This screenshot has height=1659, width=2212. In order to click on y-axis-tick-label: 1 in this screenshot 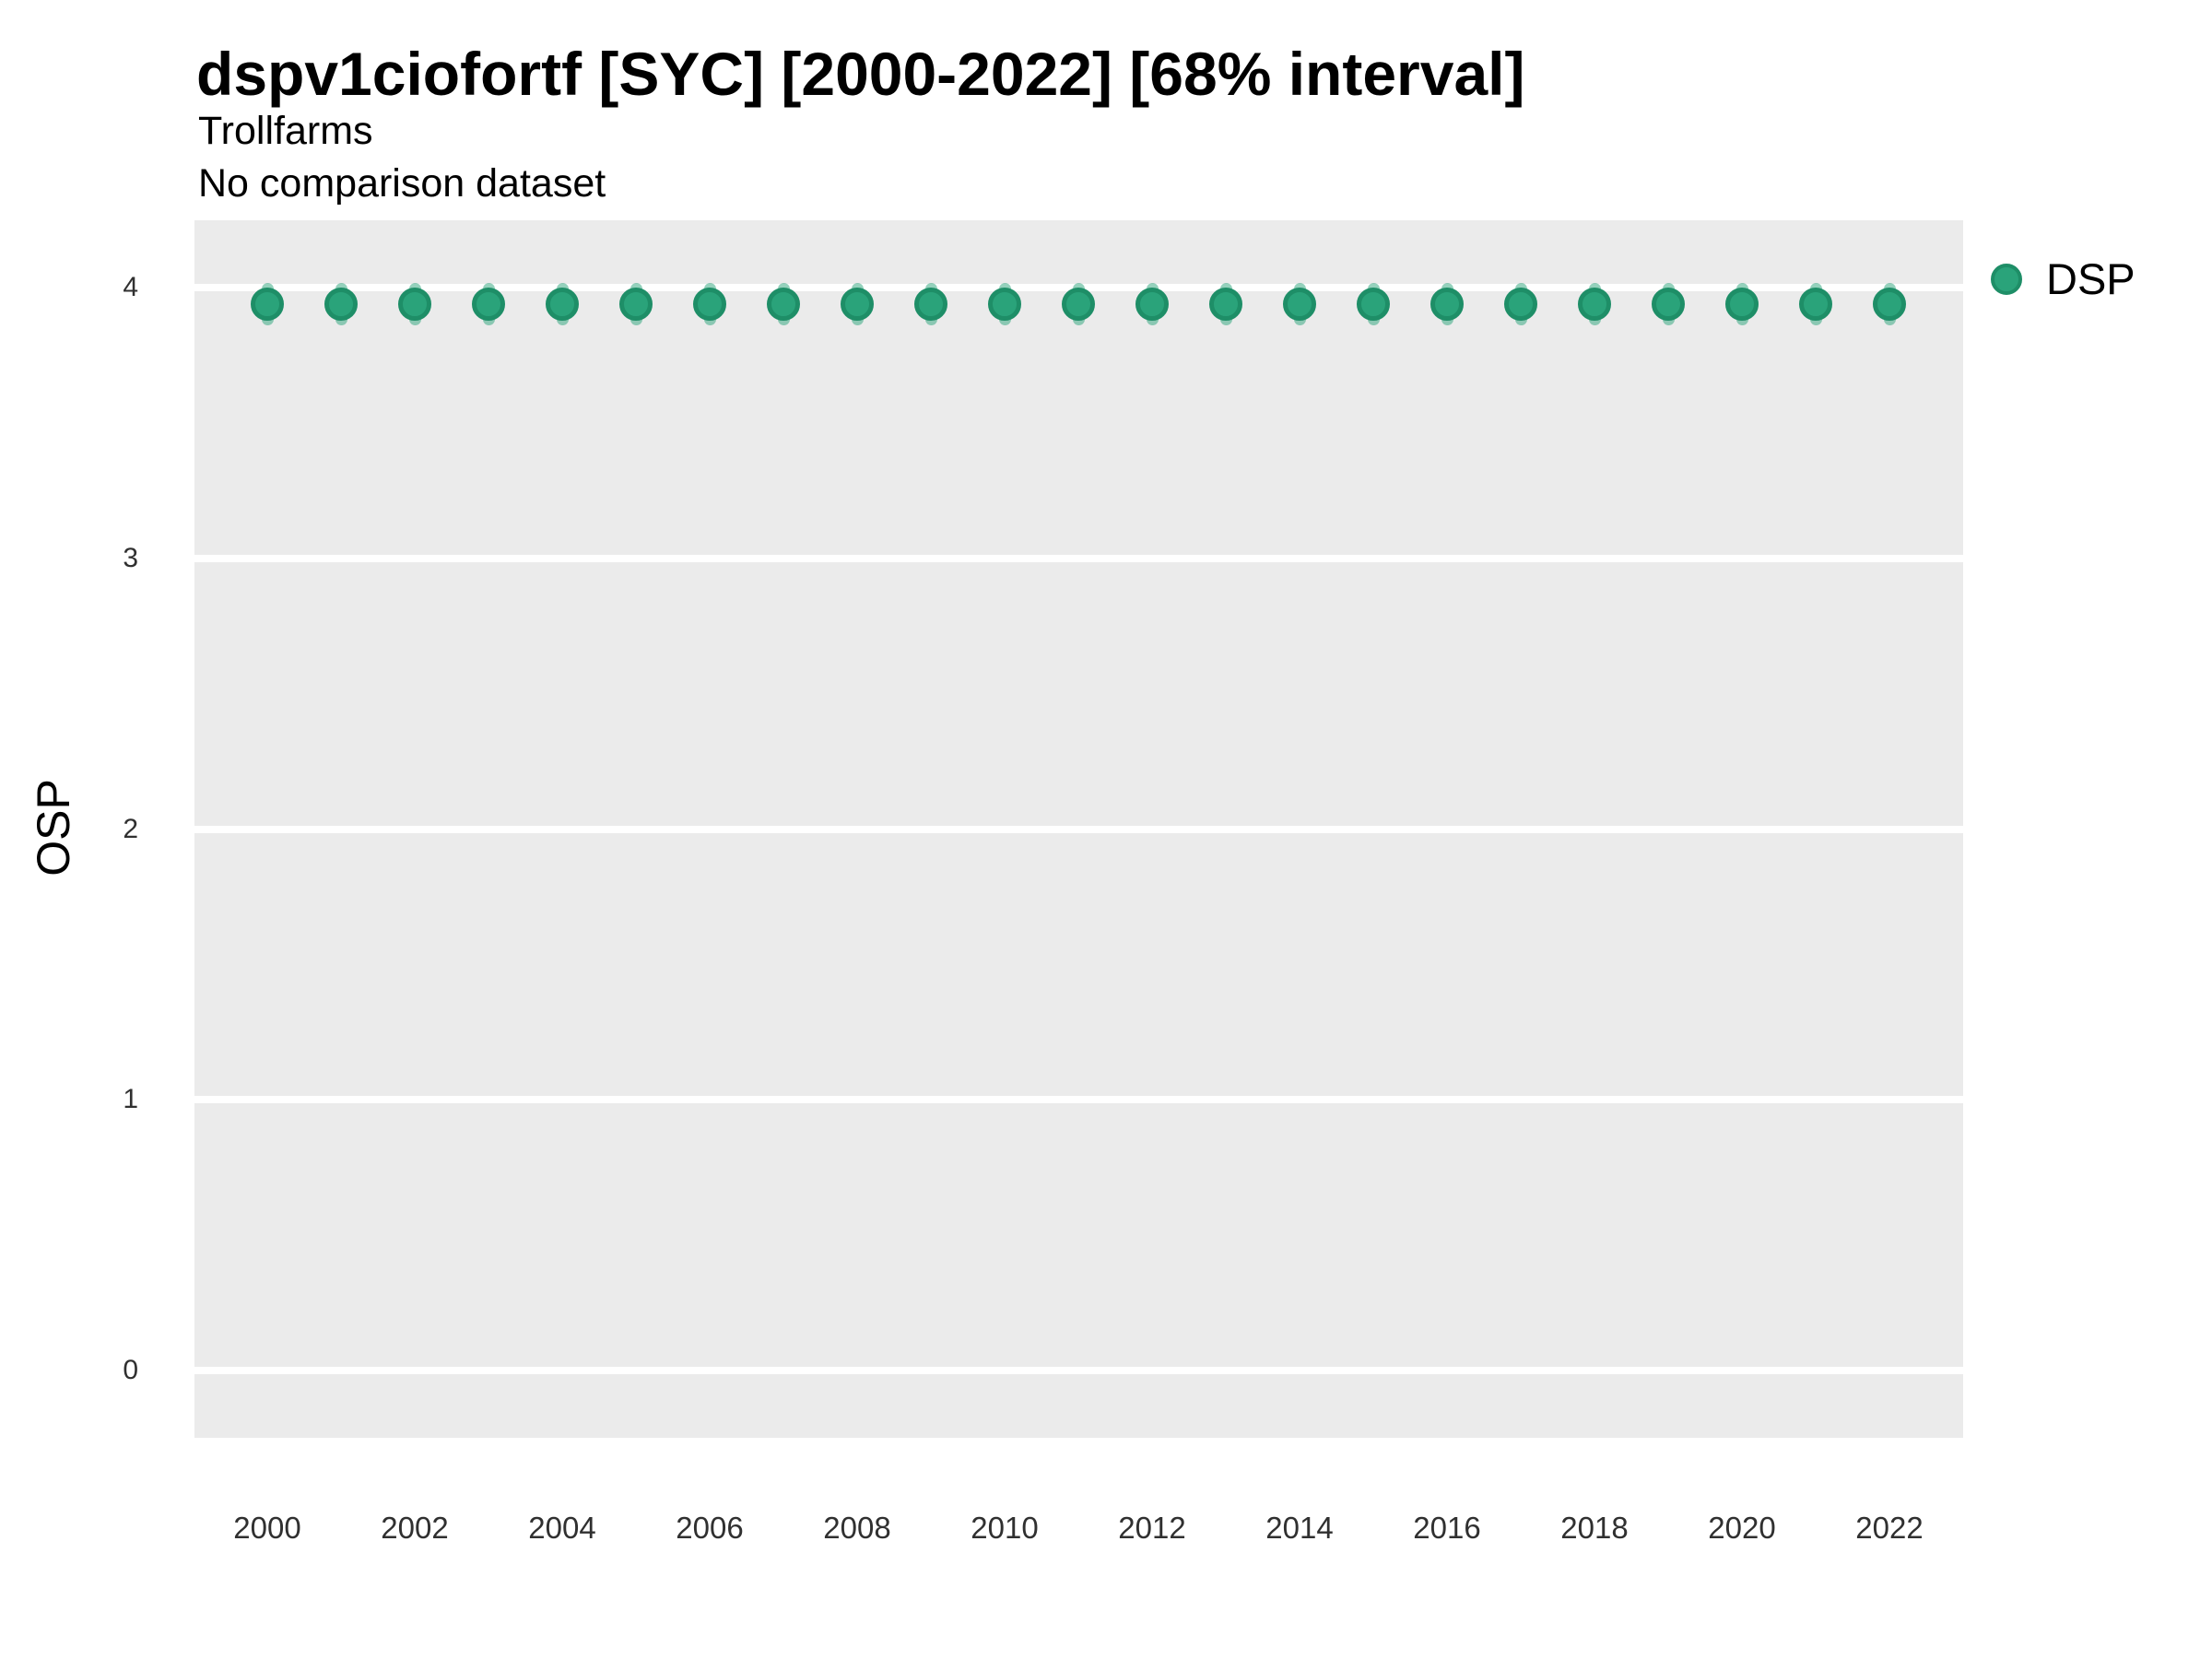, I will do `click(130, 1099)`.